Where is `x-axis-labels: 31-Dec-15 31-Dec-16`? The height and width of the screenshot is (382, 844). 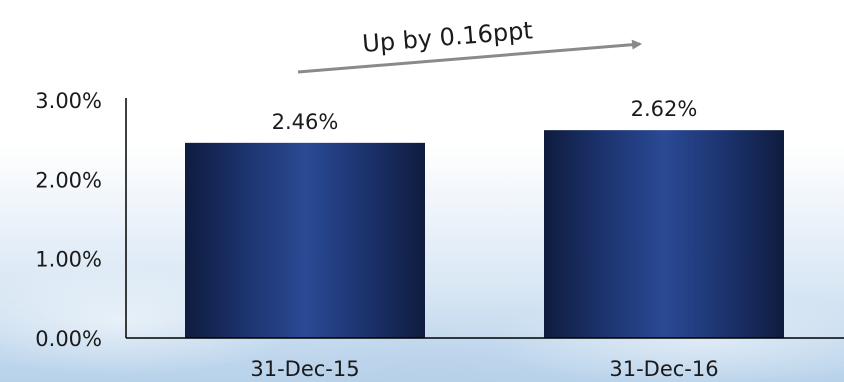 x-axis-labels: 31-Dec-15 31-Dec-16 is located at coordinates (484, 369).